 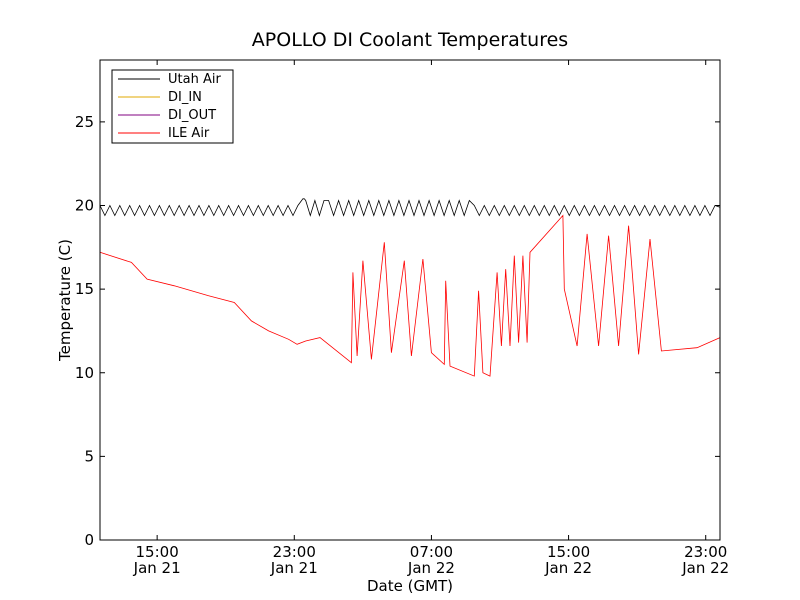 What do you see at coordinates (89, 540) in the screenshot?
I see `y-tick-label: 0` at bounding box center [89, 540].